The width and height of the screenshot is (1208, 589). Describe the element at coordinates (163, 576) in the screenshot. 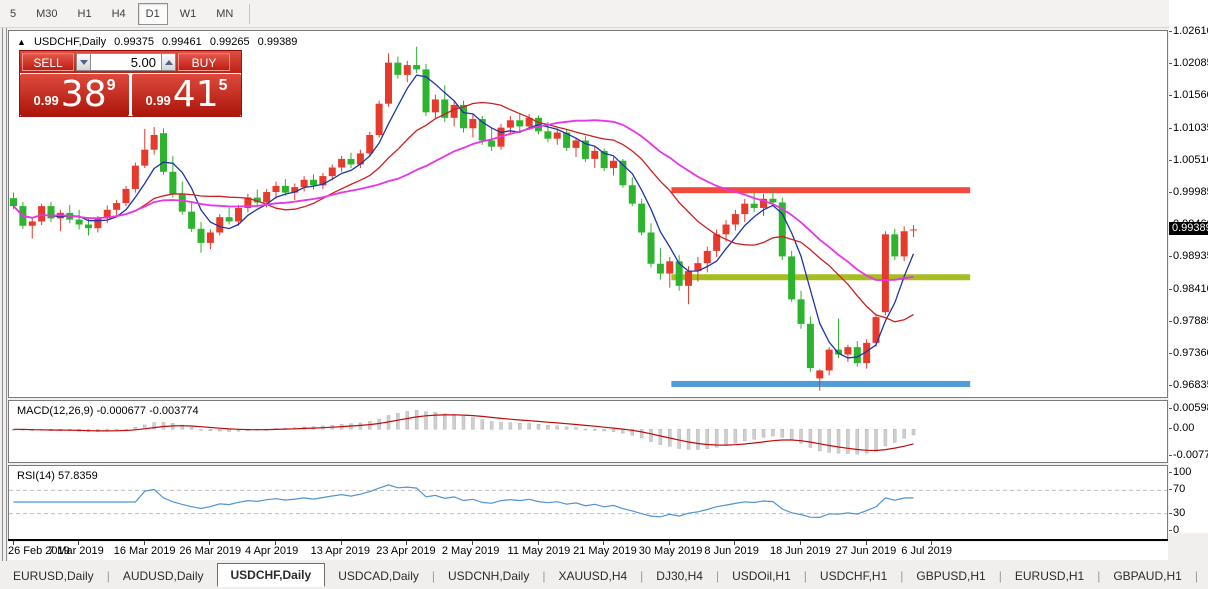

I see `tab-audusd-daily: AUDUSD,Daily` at that location.